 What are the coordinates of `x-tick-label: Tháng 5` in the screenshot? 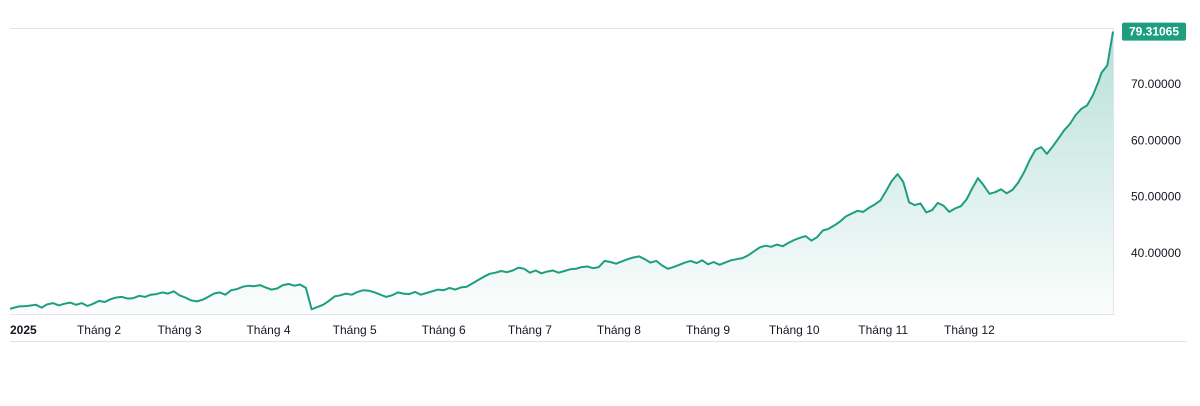 It's located at (355, 330).